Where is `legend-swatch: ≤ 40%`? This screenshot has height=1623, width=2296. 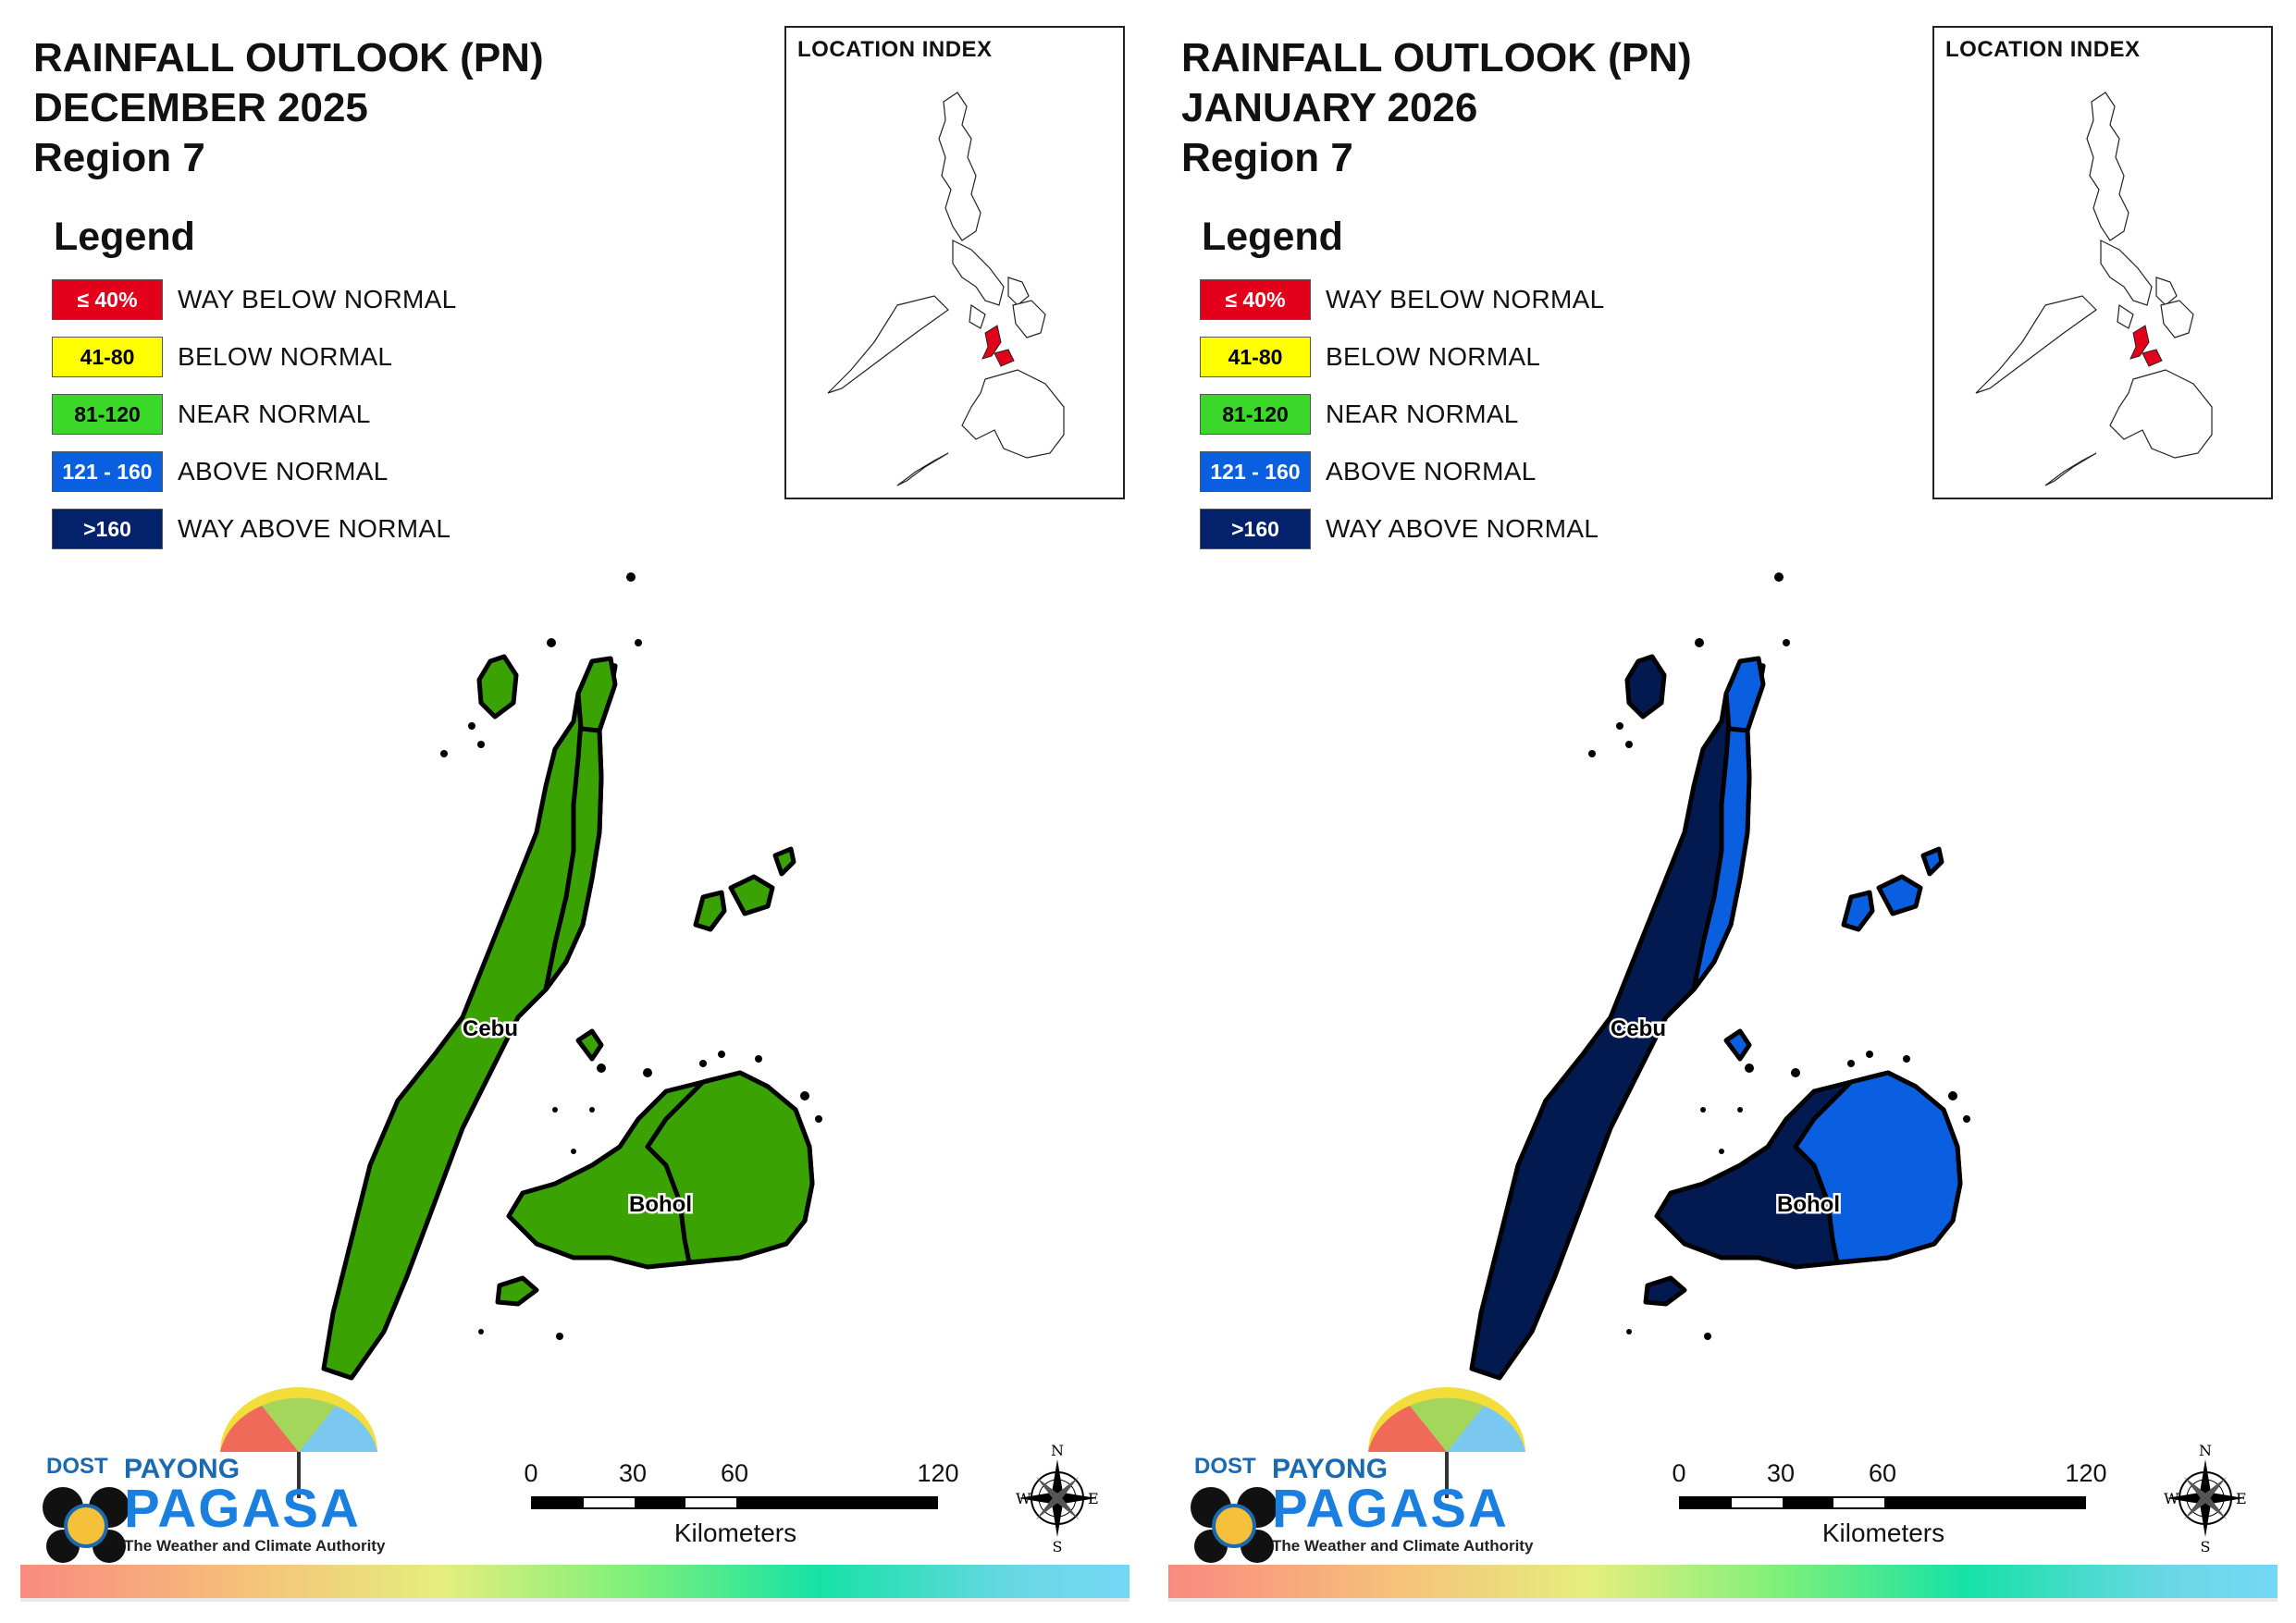
legend-swatch: ≤ 40% is located at coordinates (1255, 299).